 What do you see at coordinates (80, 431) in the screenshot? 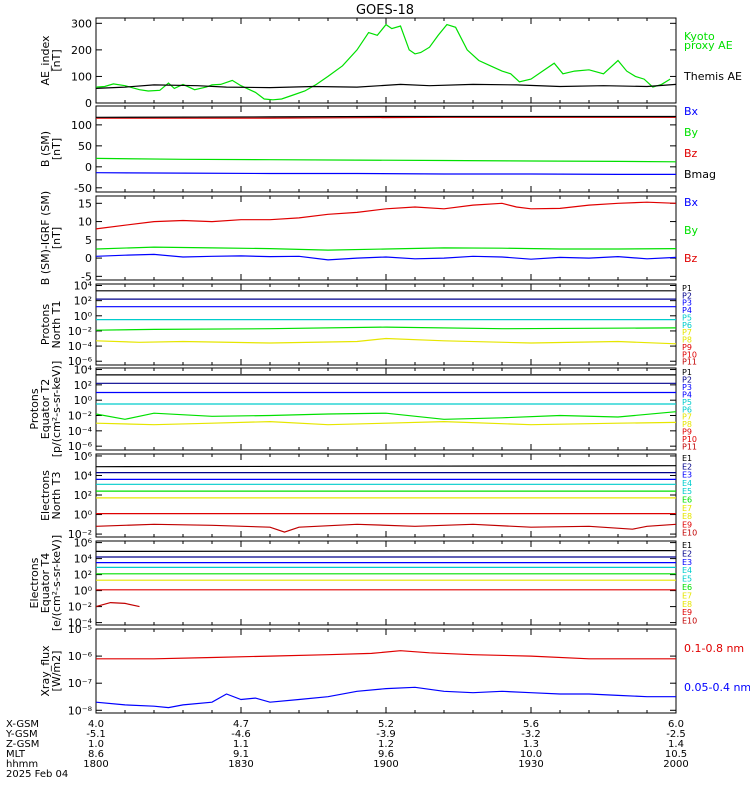
I see `y-tick-label: 10⁻⁴` at bounding box center [80, 431].